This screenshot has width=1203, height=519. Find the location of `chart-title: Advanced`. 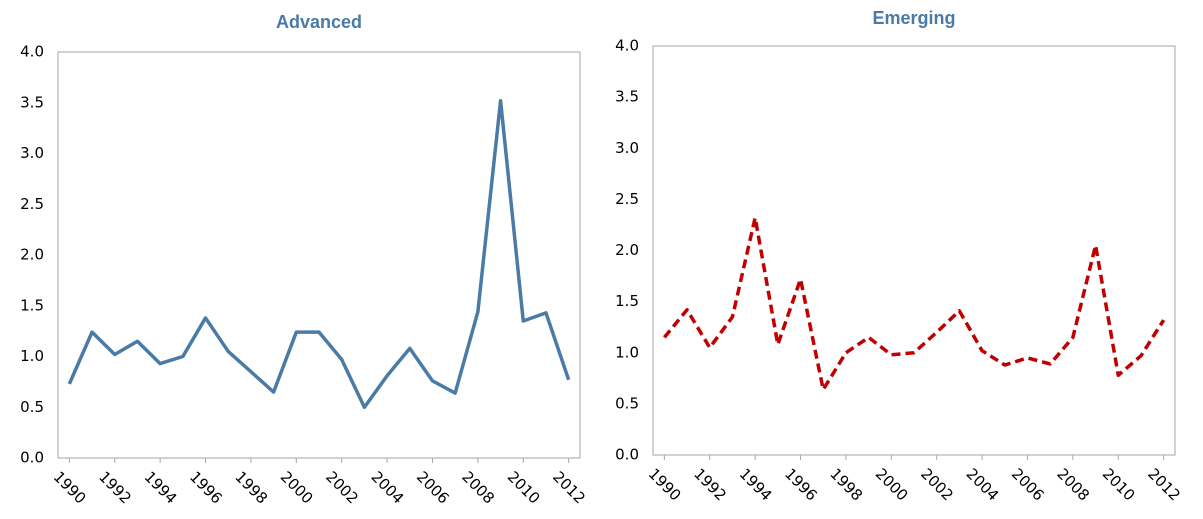

chart-title: Advanced is located at coordinates (319, 22).